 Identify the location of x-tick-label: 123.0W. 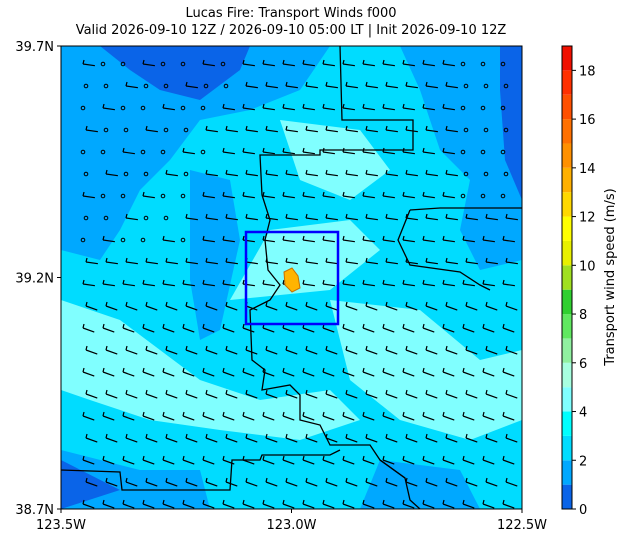
(291, 525).